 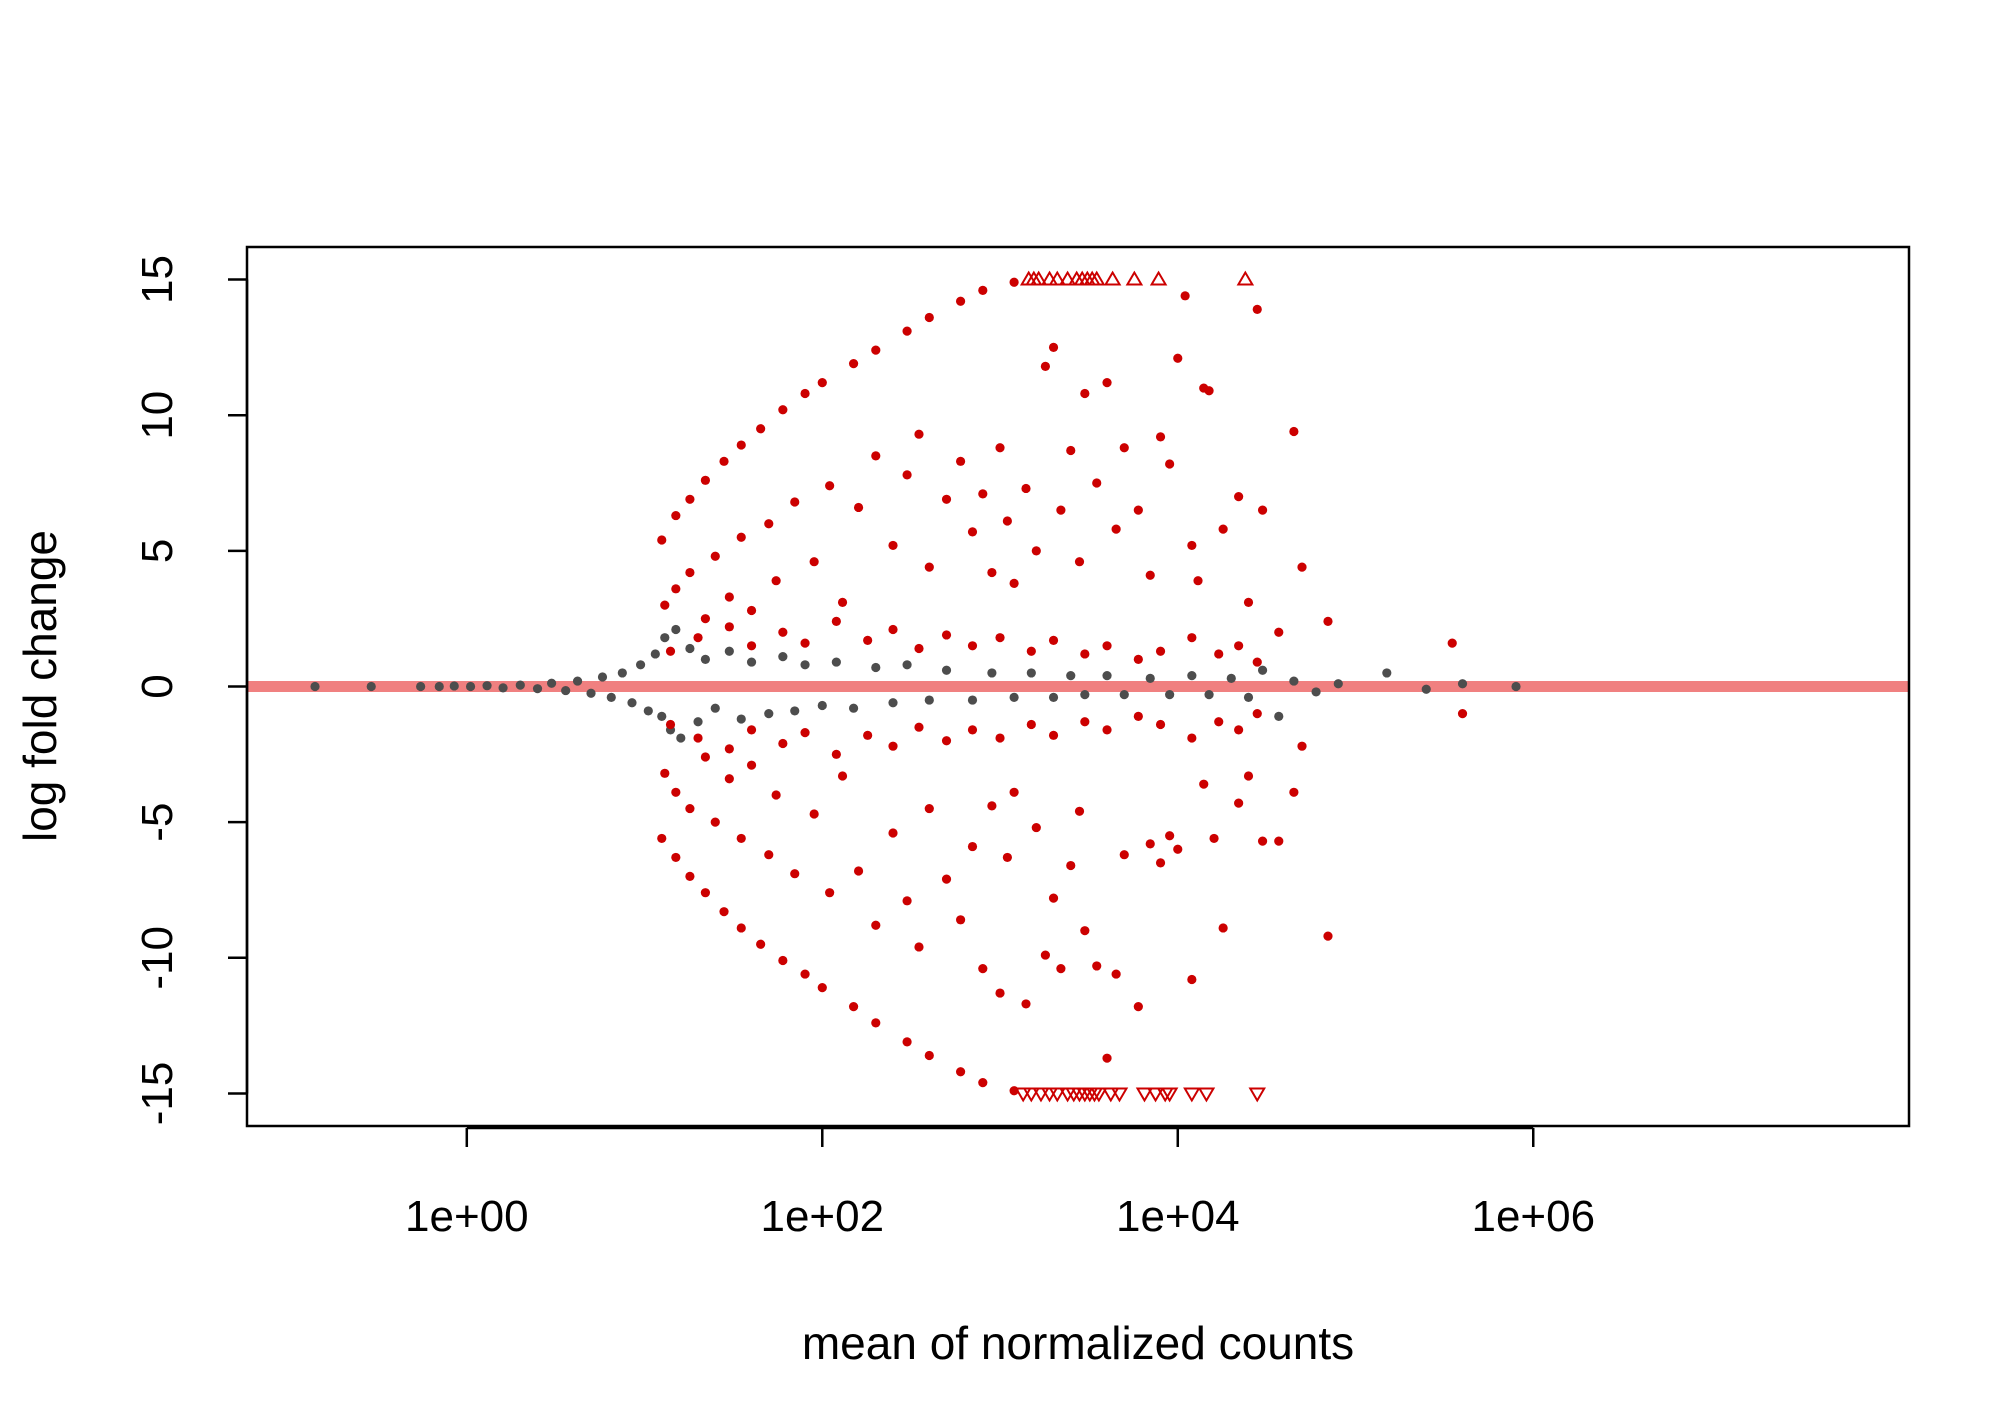 What do you see at coordinates (191, 690) in the screenshot?
I see `y-axis: 15 10 5 0 -5 -10 -15` at bounding box center [191, 690].